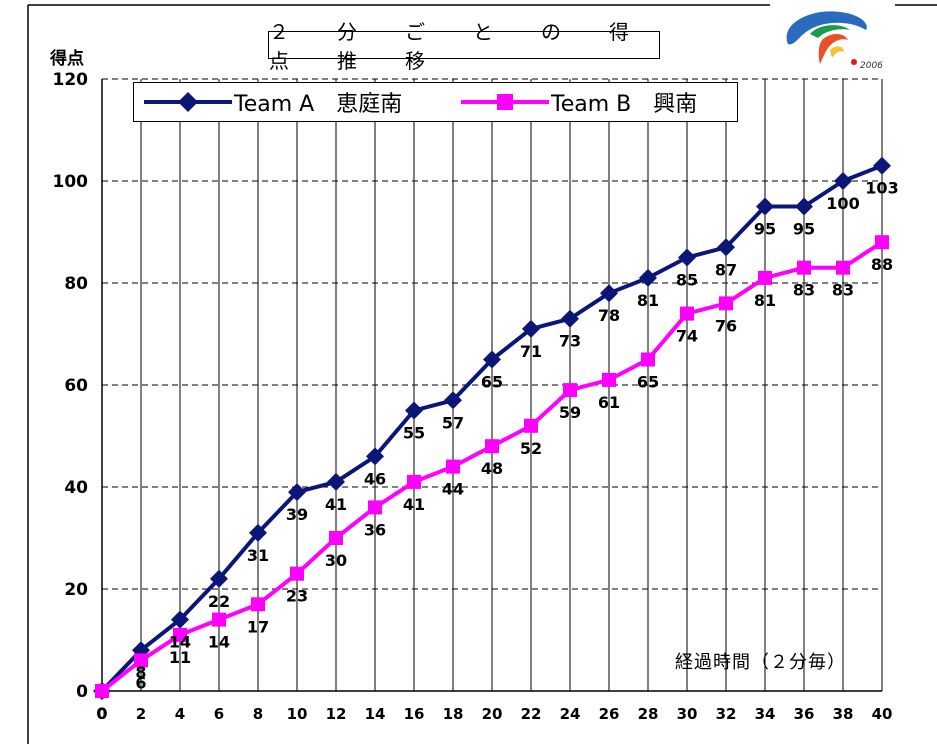 This screenshot has width=937, height=744. Describe the element at coordinates (609, 714) in the screenshot. I see `x-tick-label: 26` at that location.